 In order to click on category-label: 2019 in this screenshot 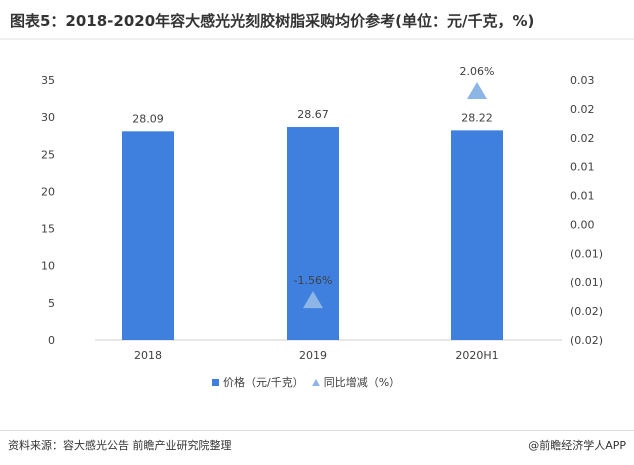, I will do `click(313, 355)`.